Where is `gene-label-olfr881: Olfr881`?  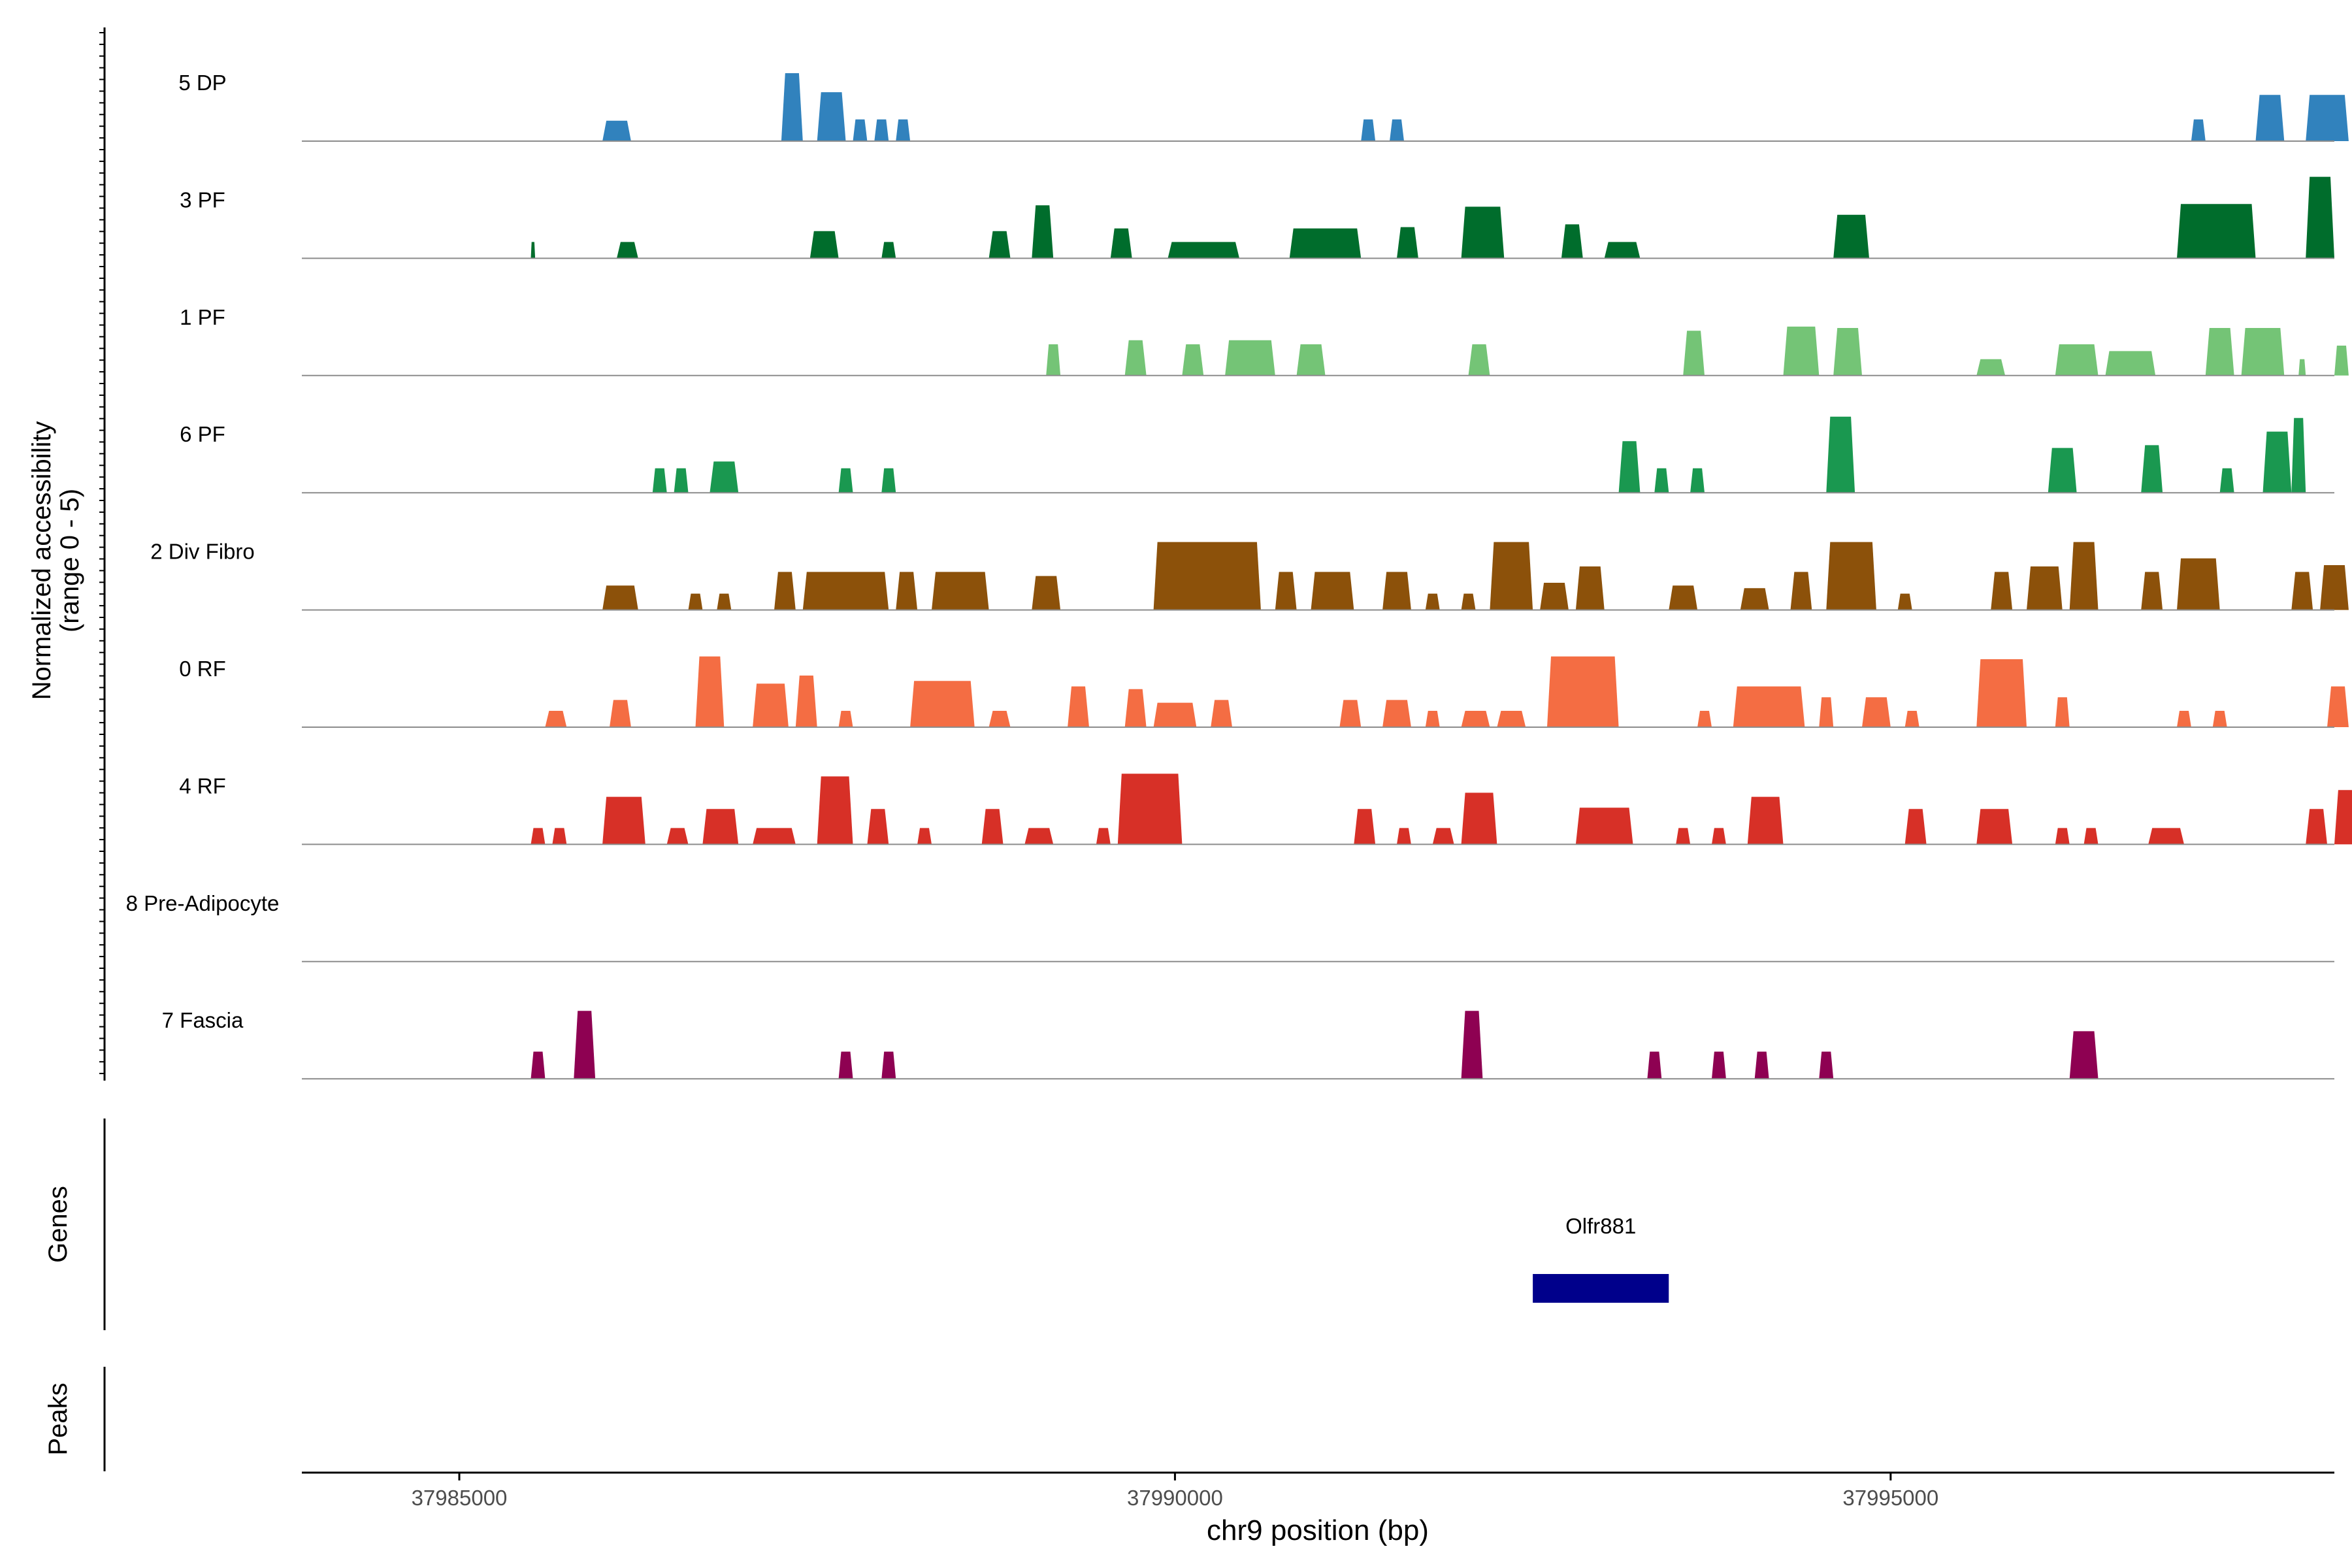 gene-label-olfr881: Olfr881 is located at coordinates (1600, 1226).